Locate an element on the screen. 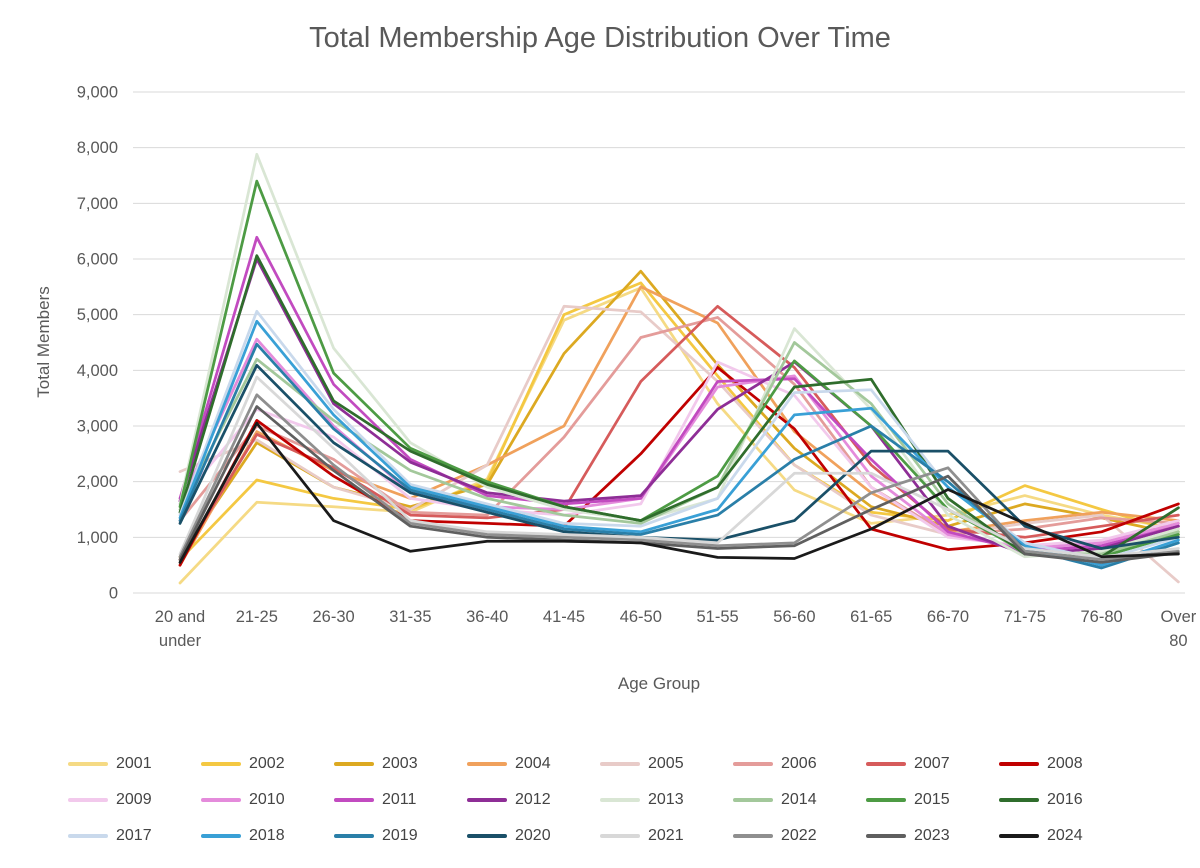 The image size is (1200, 868). legend-label: 2021 is located at coordinates (666, 835).